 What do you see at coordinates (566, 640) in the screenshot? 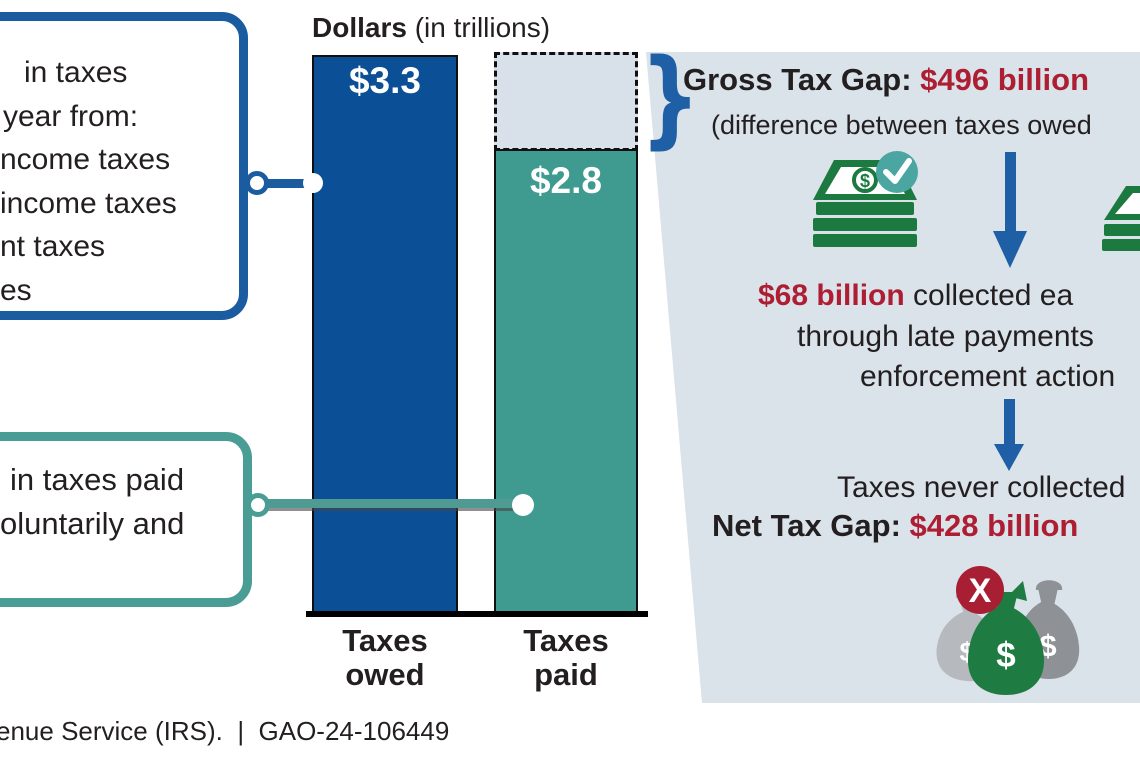
I see `category-paid-line1: Taxes` at bounding box center [566, 640].